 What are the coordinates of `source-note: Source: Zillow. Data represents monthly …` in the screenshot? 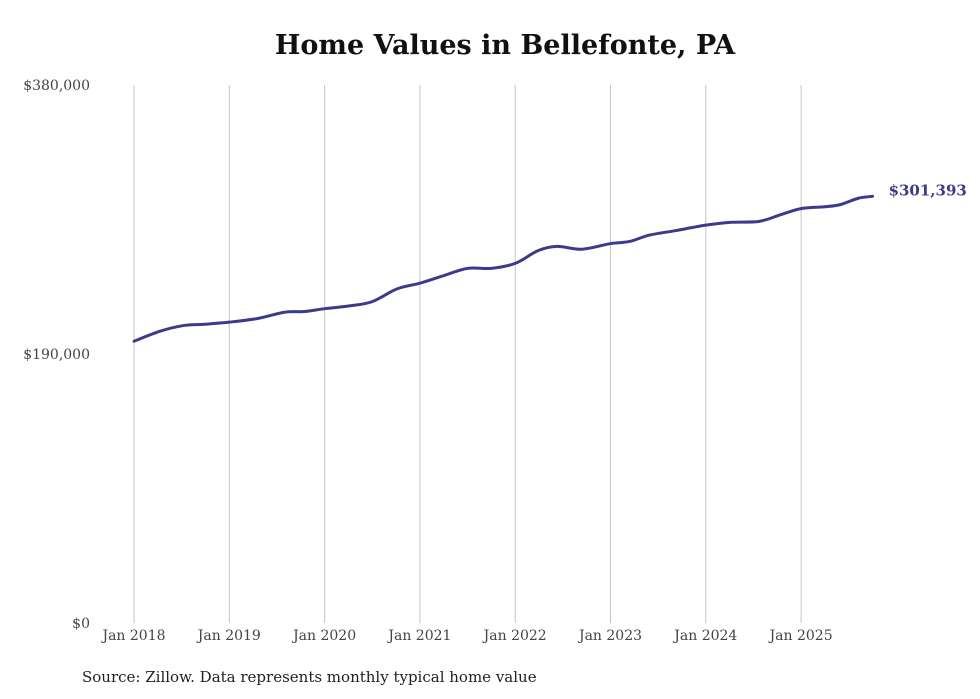 It's located at (309, 677).